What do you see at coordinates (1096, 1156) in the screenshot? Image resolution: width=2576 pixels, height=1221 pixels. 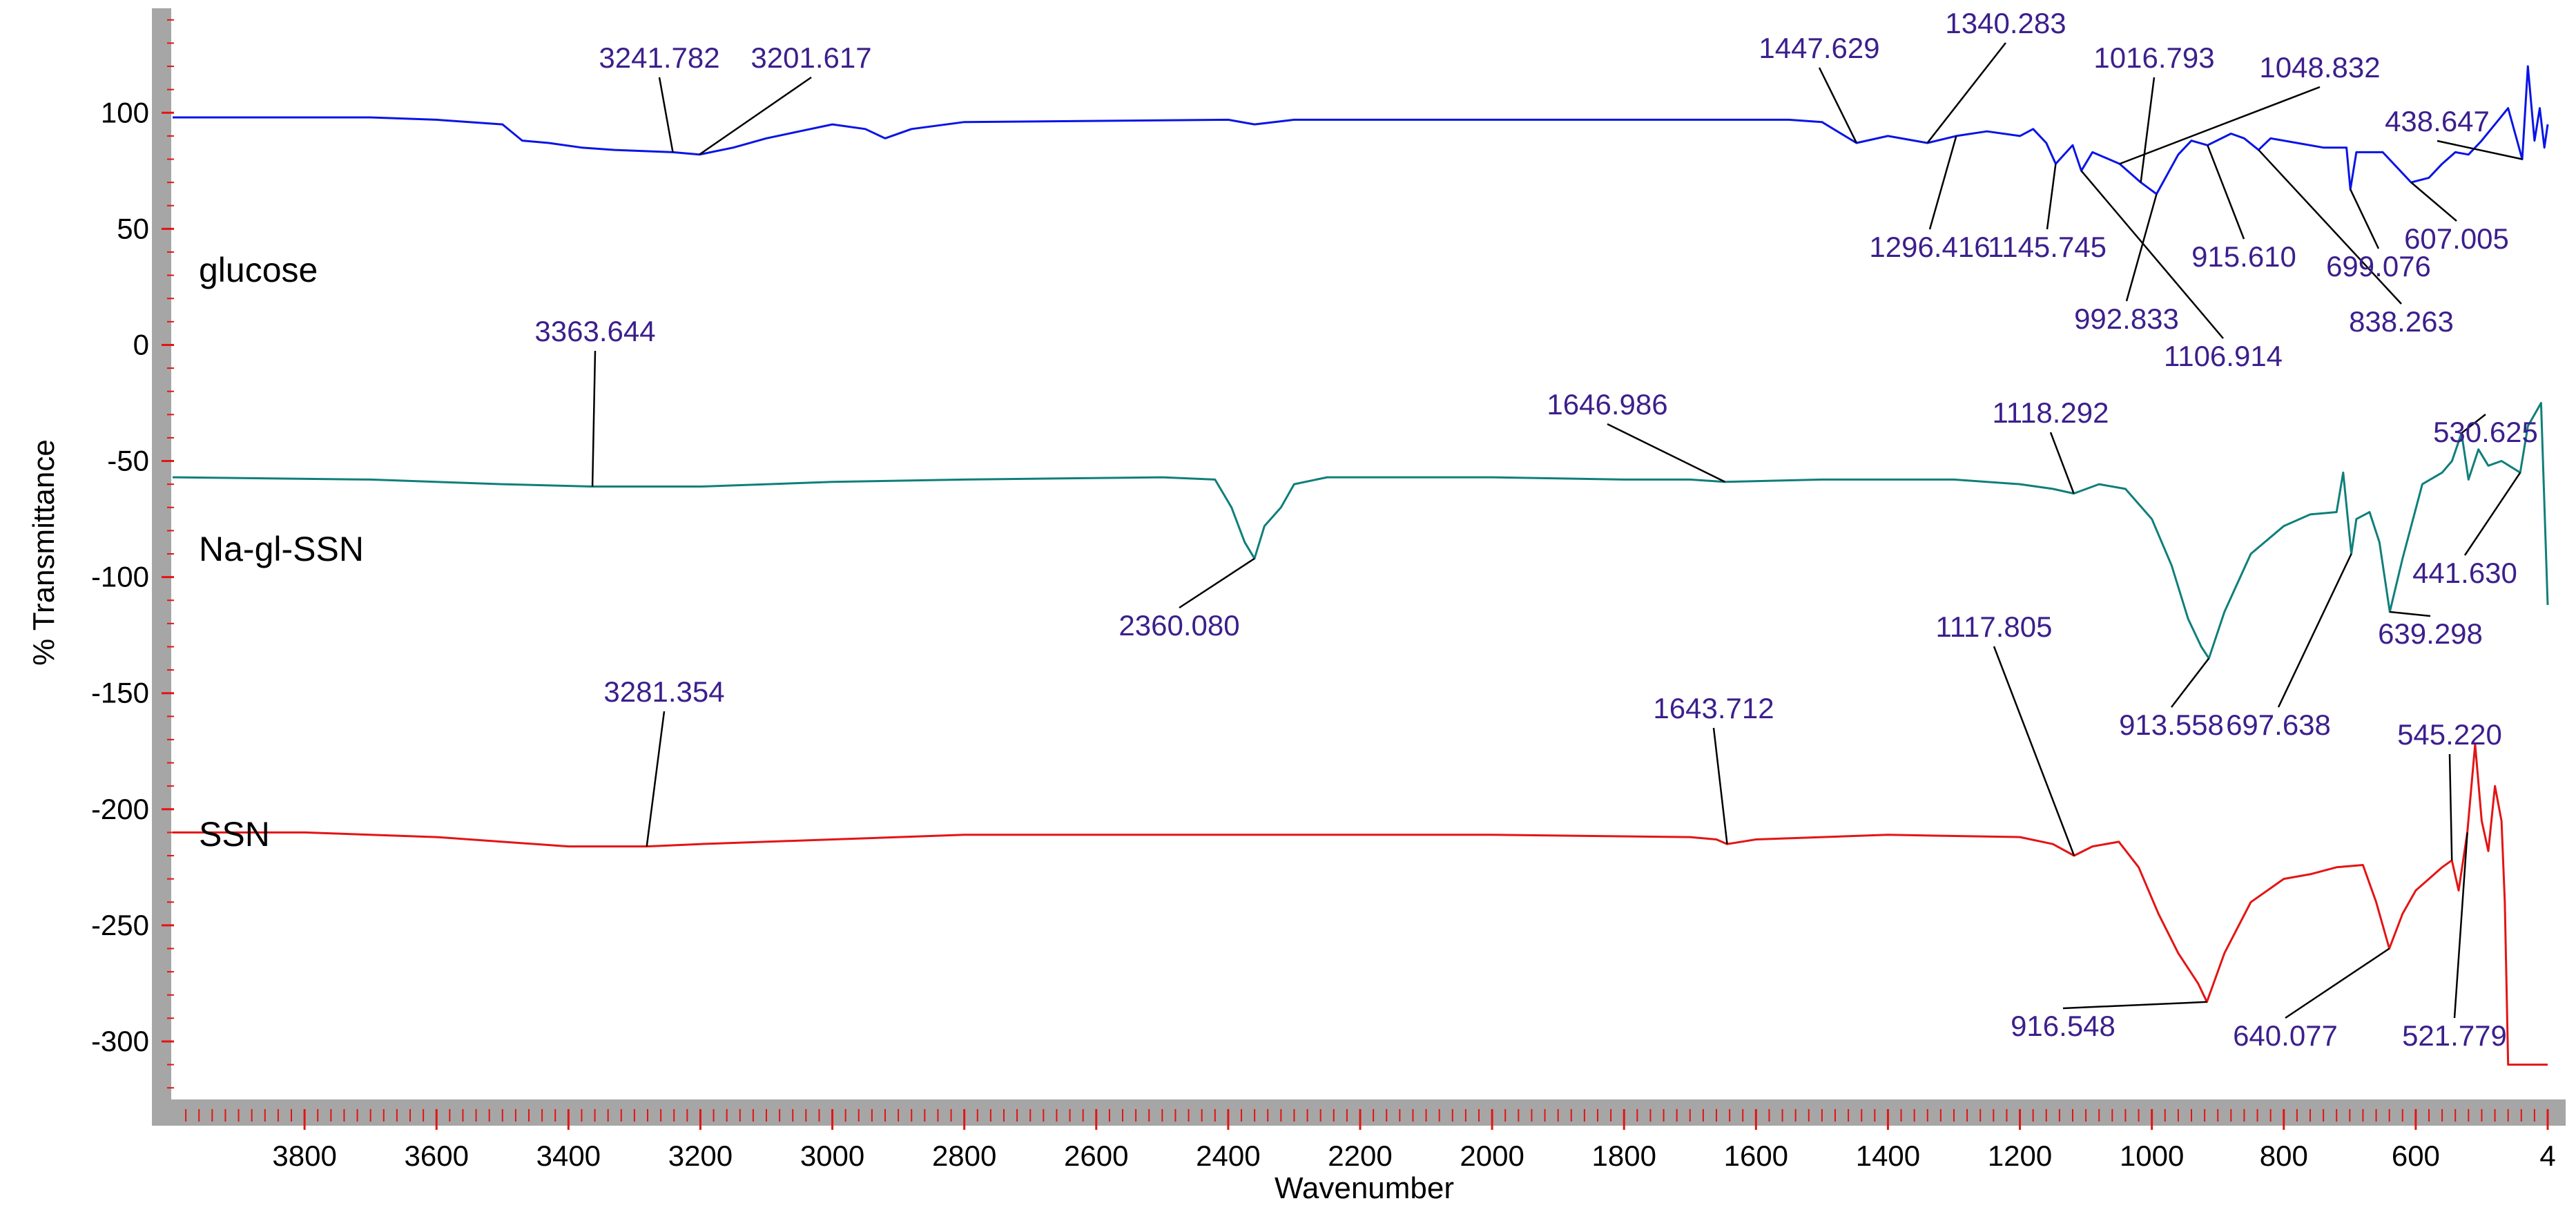 I see `x-tick-label: 2600` at bounding box center [1096, 1156].